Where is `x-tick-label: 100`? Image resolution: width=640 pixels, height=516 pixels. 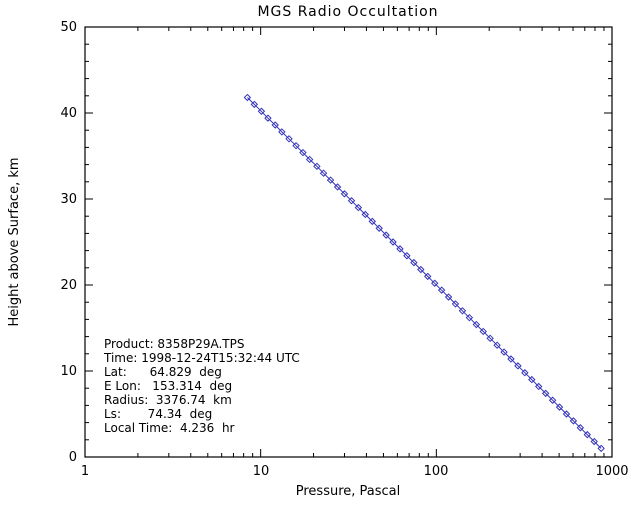
x-tick-label: 100 is located at coordinates (436, 471).